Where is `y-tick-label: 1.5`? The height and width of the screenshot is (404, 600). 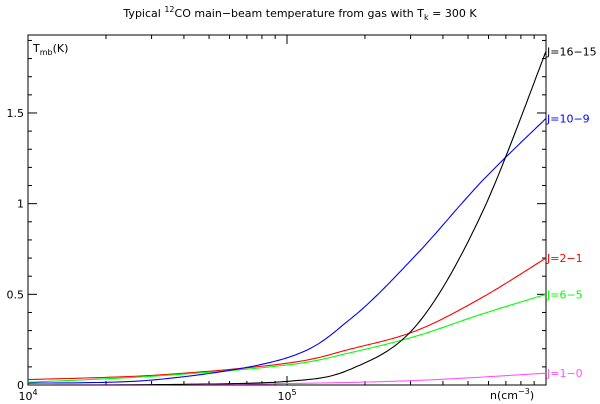
y-tick-label: 1.5 is located at coordinates (16, 113).